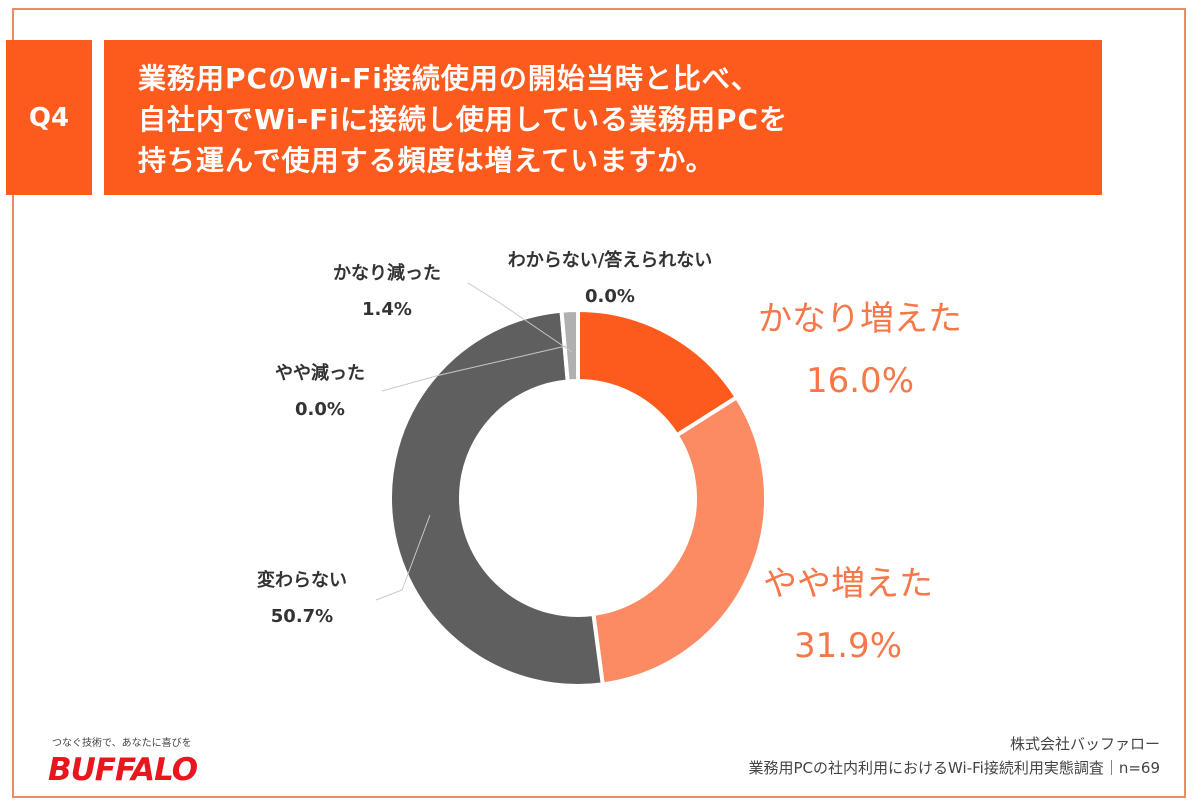 Image resolution: width=1200 pixels, height=808 pixels. Describe the element at coordinates (520, 317) in the screenshot. I see `leader-line-fairly-decreased` at that location.